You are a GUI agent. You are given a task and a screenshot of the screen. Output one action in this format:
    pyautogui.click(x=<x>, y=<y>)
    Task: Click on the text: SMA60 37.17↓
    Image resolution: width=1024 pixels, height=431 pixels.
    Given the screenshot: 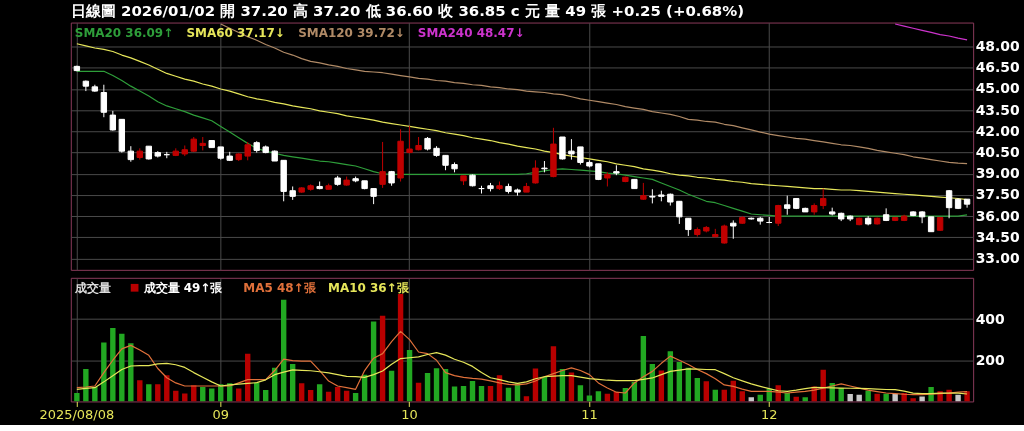 What is the action you would take?
    pyautogui.click(x=235, y=32)
    